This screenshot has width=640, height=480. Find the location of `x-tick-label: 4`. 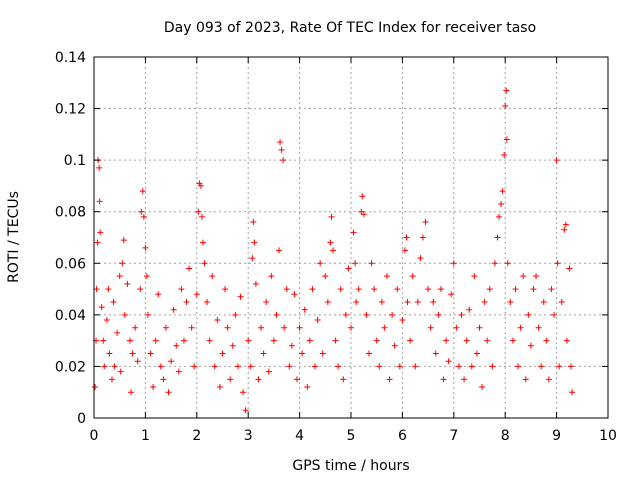

x-tick-label: 4 is located at coordinates (299, 436).